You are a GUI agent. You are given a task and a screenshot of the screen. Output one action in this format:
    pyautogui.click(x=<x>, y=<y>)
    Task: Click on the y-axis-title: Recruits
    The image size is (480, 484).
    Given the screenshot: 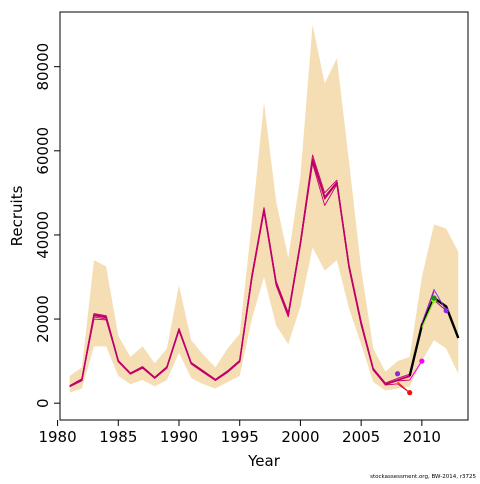 What is the action you would take?
    pyautogui.click(x=17, y=215)
    